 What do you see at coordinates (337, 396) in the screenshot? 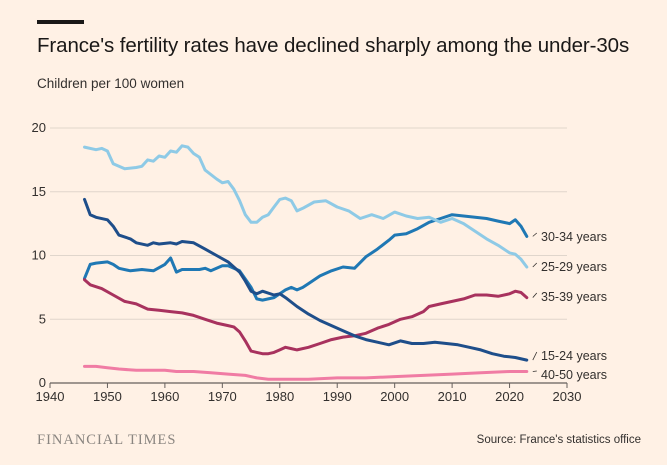
I see `x-tick-label: 1990` at bounding box center [337, 396].